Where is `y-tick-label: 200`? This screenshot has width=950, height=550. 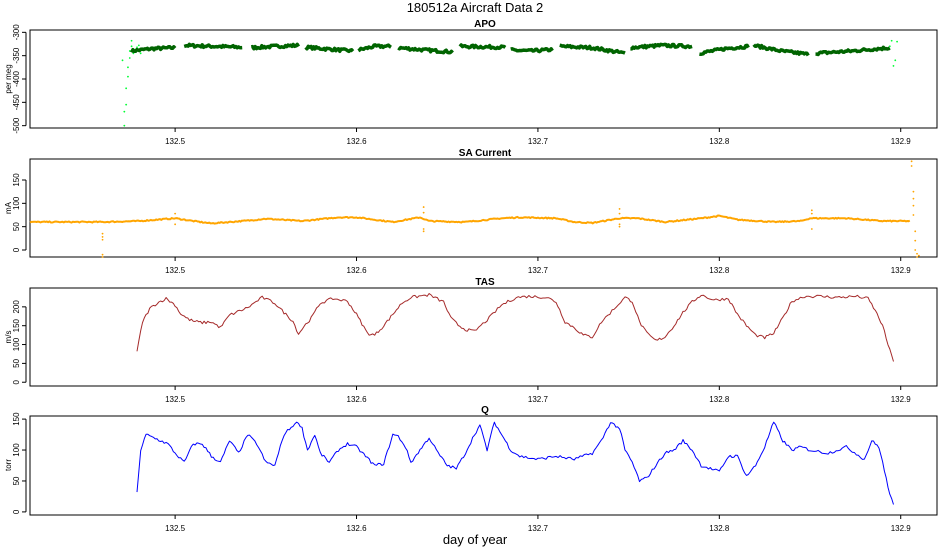
y-tick-label: 200 is located at coordinates (16, 307).